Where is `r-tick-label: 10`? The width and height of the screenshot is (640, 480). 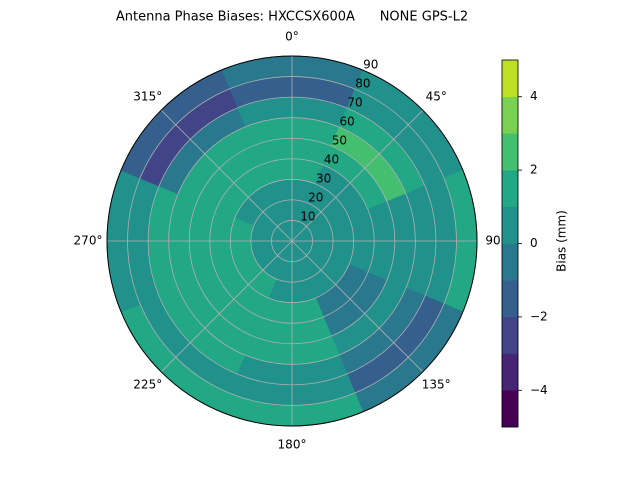
r-tick-label: 10 is located at coordinates (307, 217).